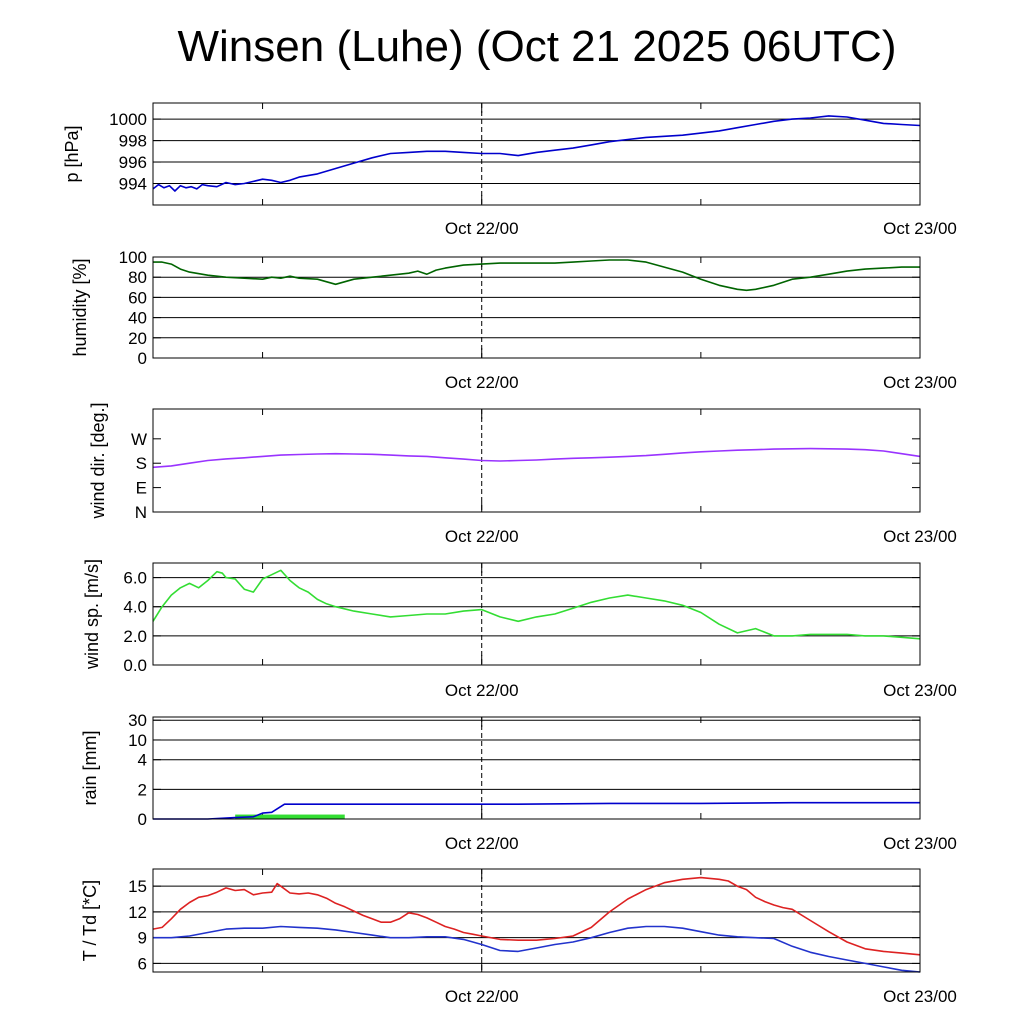 This screenshot has width=1024, height=1024. What do you see at coordinates (137, 886) in the screenshot?
I see `y-tick-label: 15` at bounding box center [137, 886].